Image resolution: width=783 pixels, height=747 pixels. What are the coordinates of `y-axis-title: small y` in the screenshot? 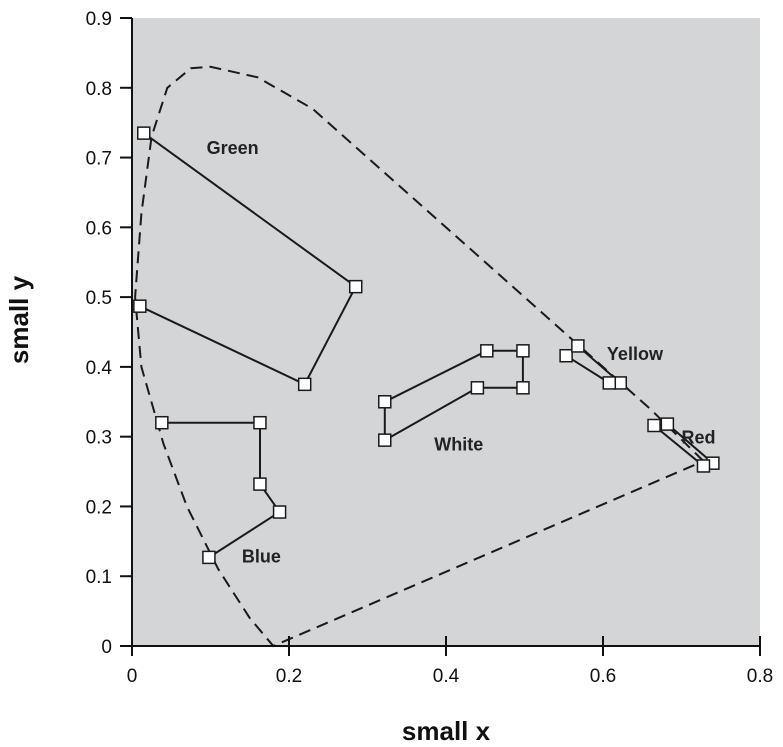 It's located at (19, 319).